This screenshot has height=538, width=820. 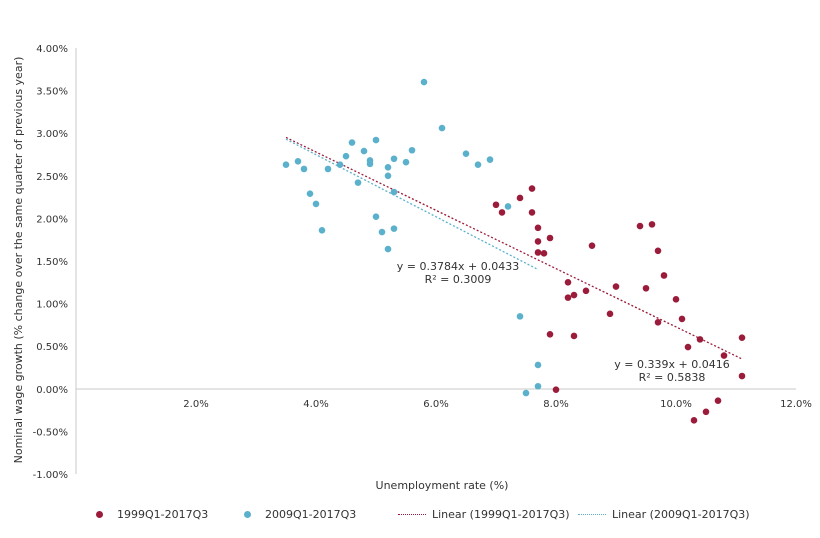 What do you see at coordinates (50, 432) in the screenshot?
I see `y-tick-label: -0.50%` at bounding box center [50, 432].